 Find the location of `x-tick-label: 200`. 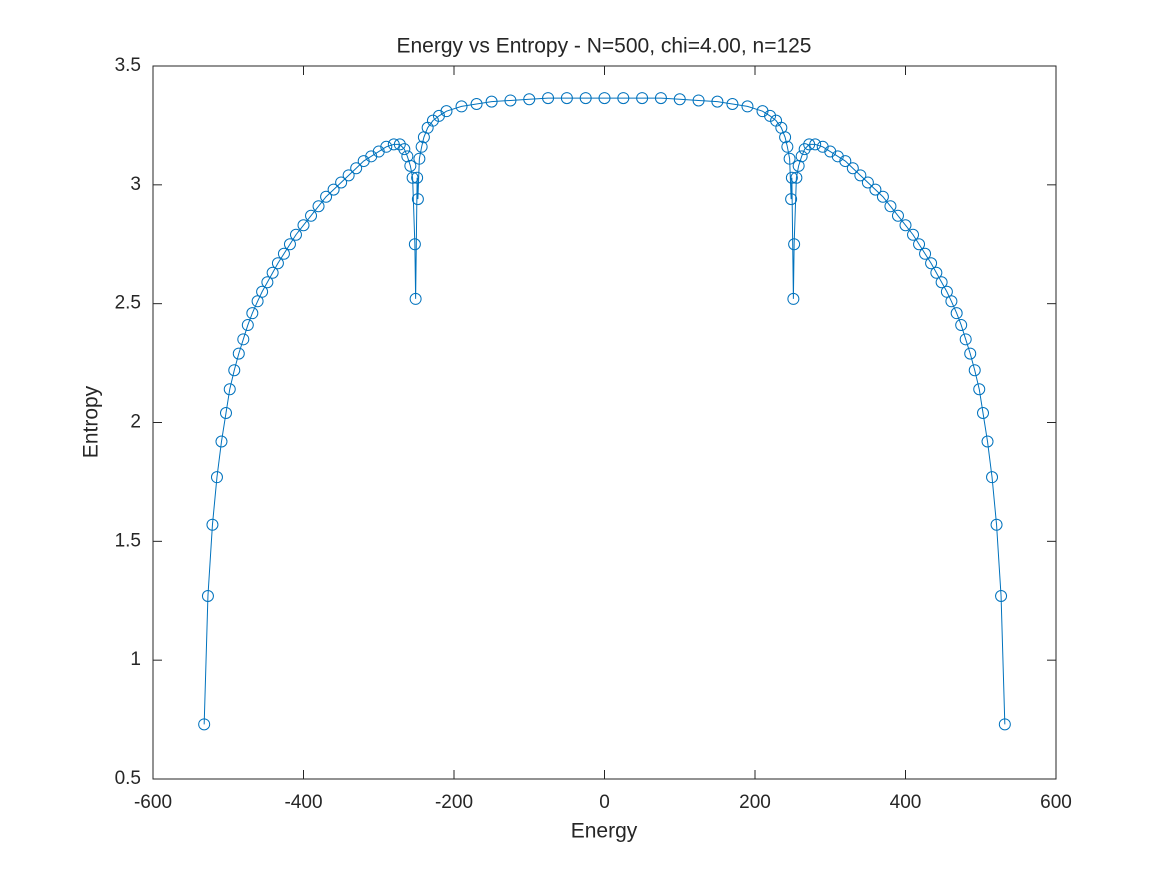

x-tick-label: 200 is located at coordinates (755, 802).